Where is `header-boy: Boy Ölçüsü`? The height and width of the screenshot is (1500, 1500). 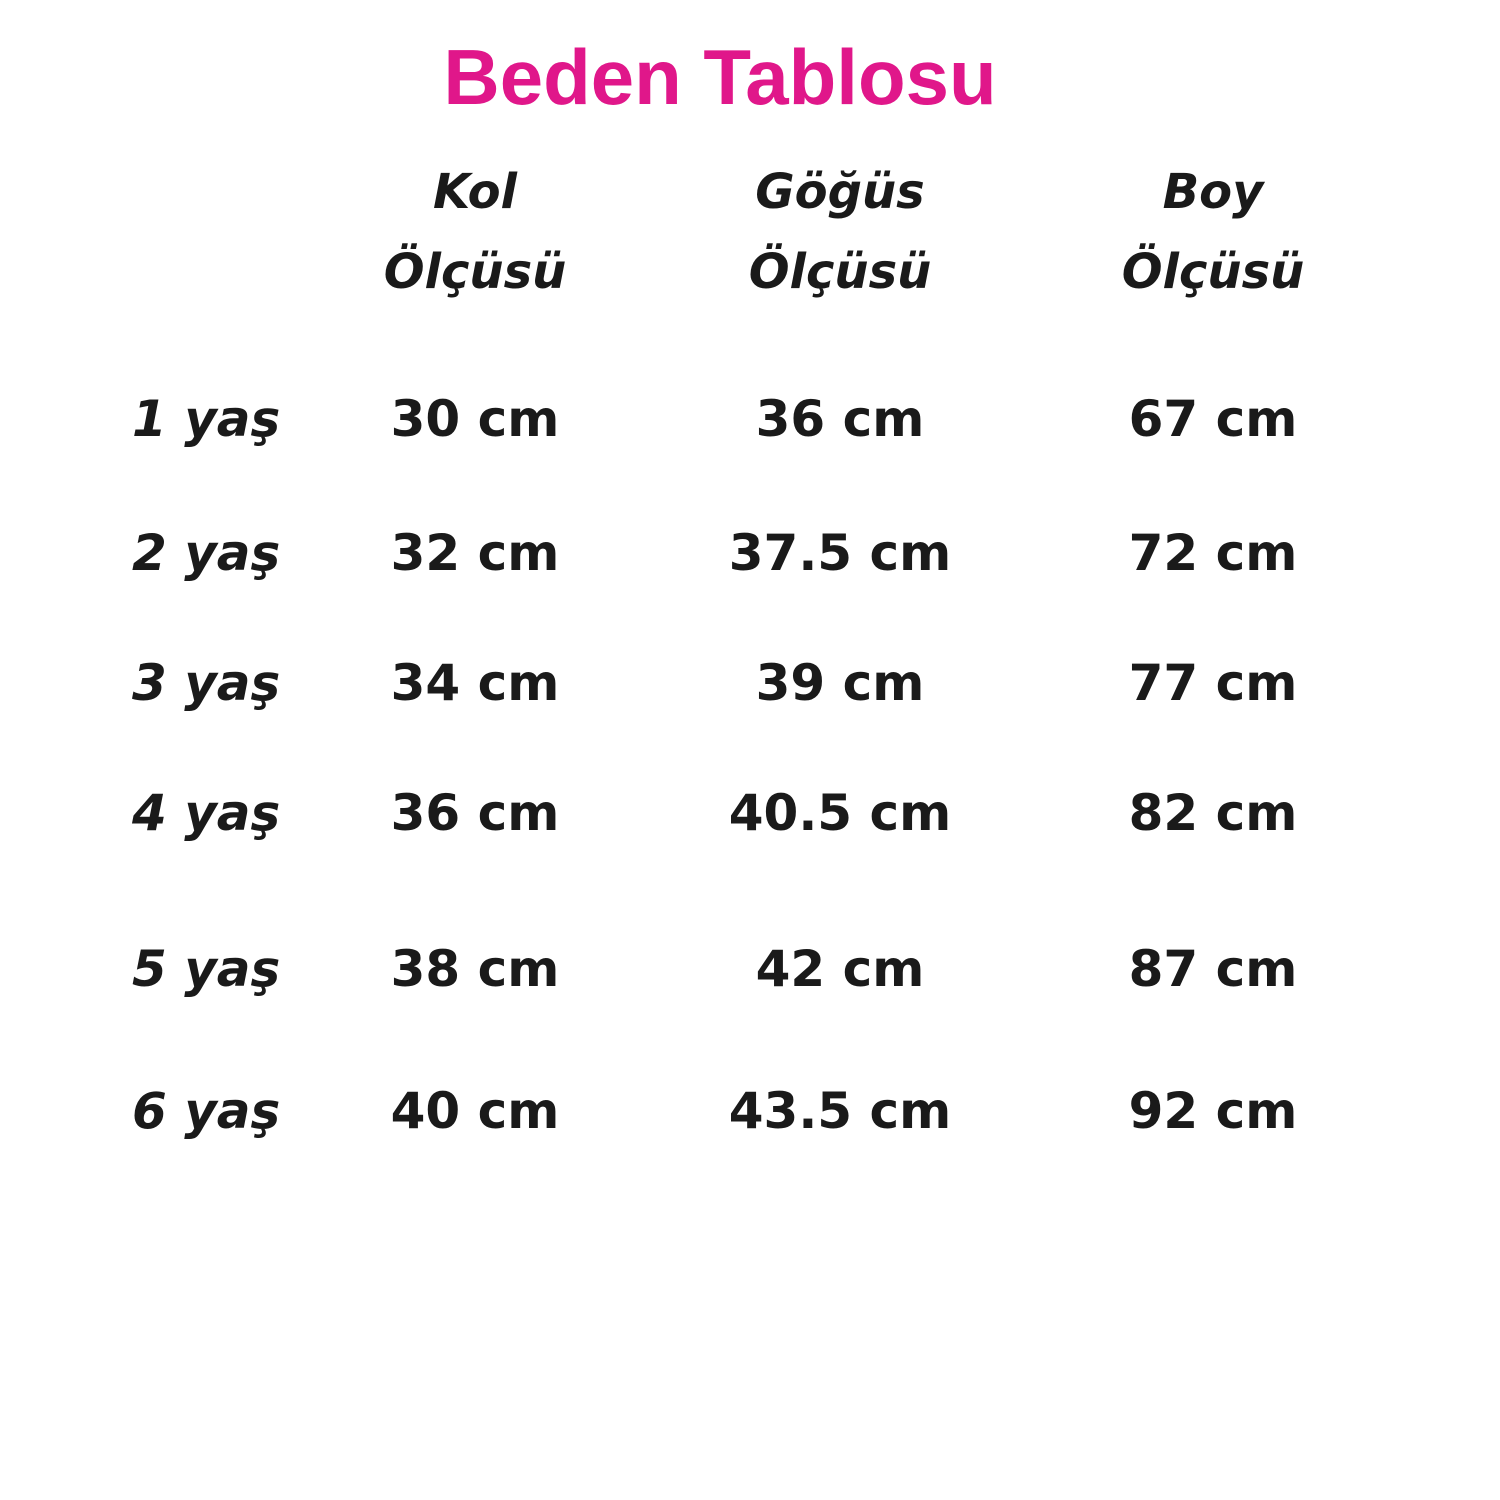
header-boy: Boy Ölçüsü is located at coordinates (1213, 232).